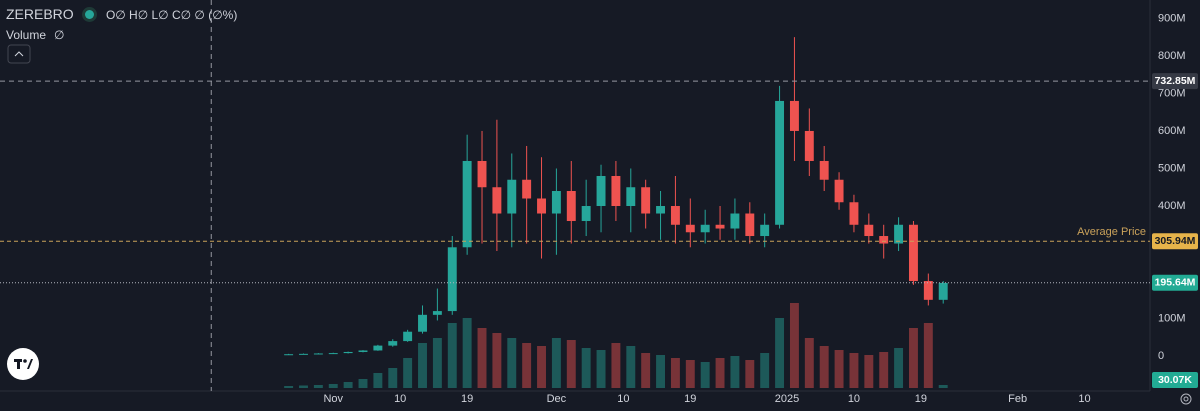  What do you see at coordinates (26, 35) in the screenshot?
I see `volume-label: Volume` at bounding box center [26, 35].